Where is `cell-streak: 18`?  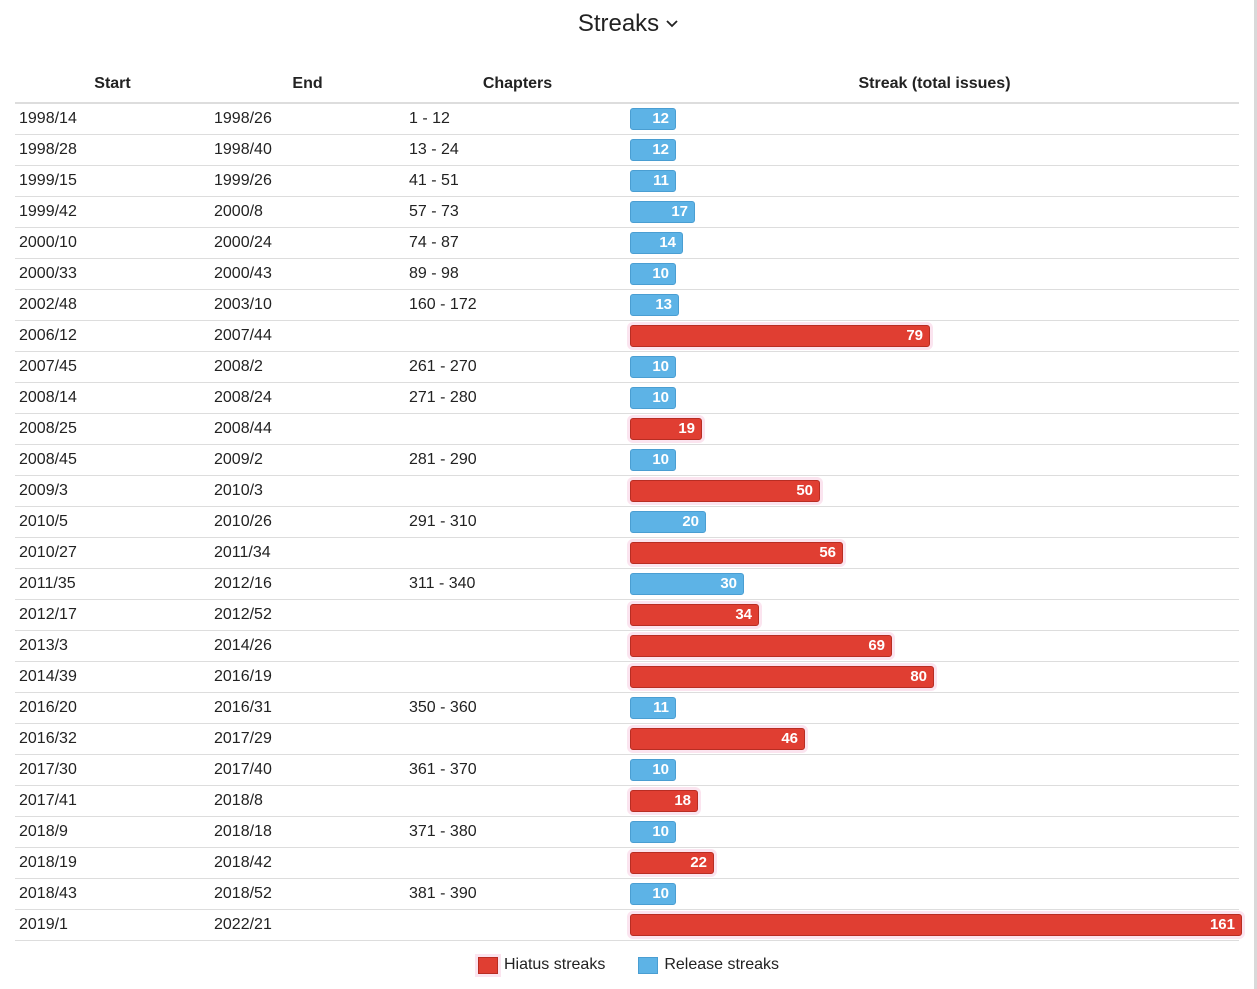 cell-streak: 18 is located at coordinates (934, 801).